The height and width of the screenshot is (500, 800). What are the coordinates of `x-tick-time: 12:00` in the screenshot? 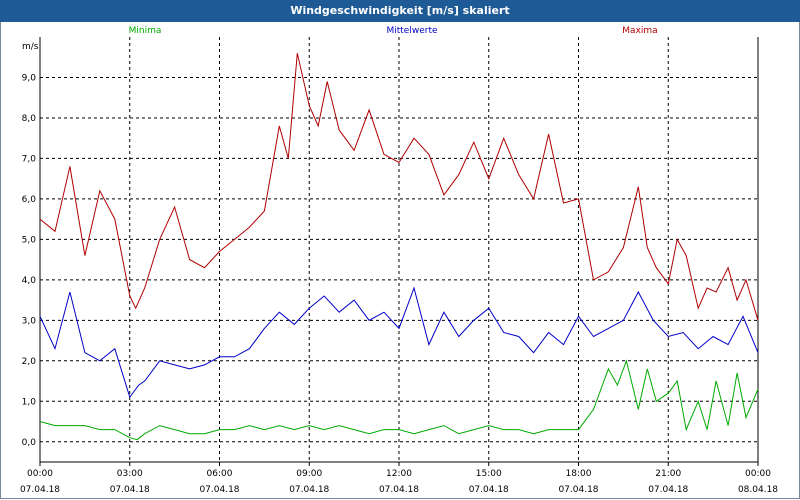 It's located at (399, 474).